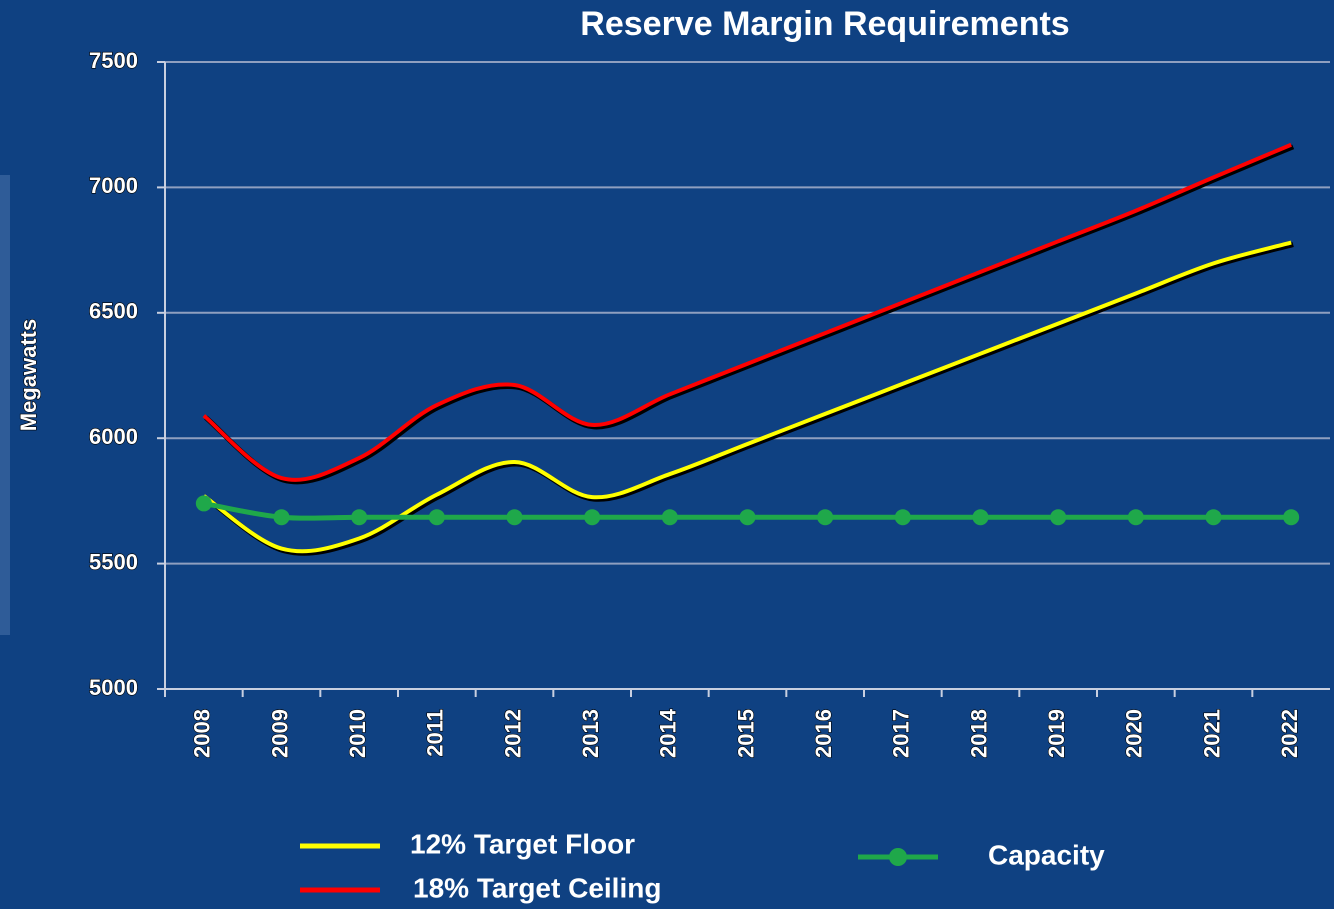  What do you see at coordinates (1056, 733) in the screenshot?
I see `x-tick-label: 2019` at bounding box center [1056, 733].